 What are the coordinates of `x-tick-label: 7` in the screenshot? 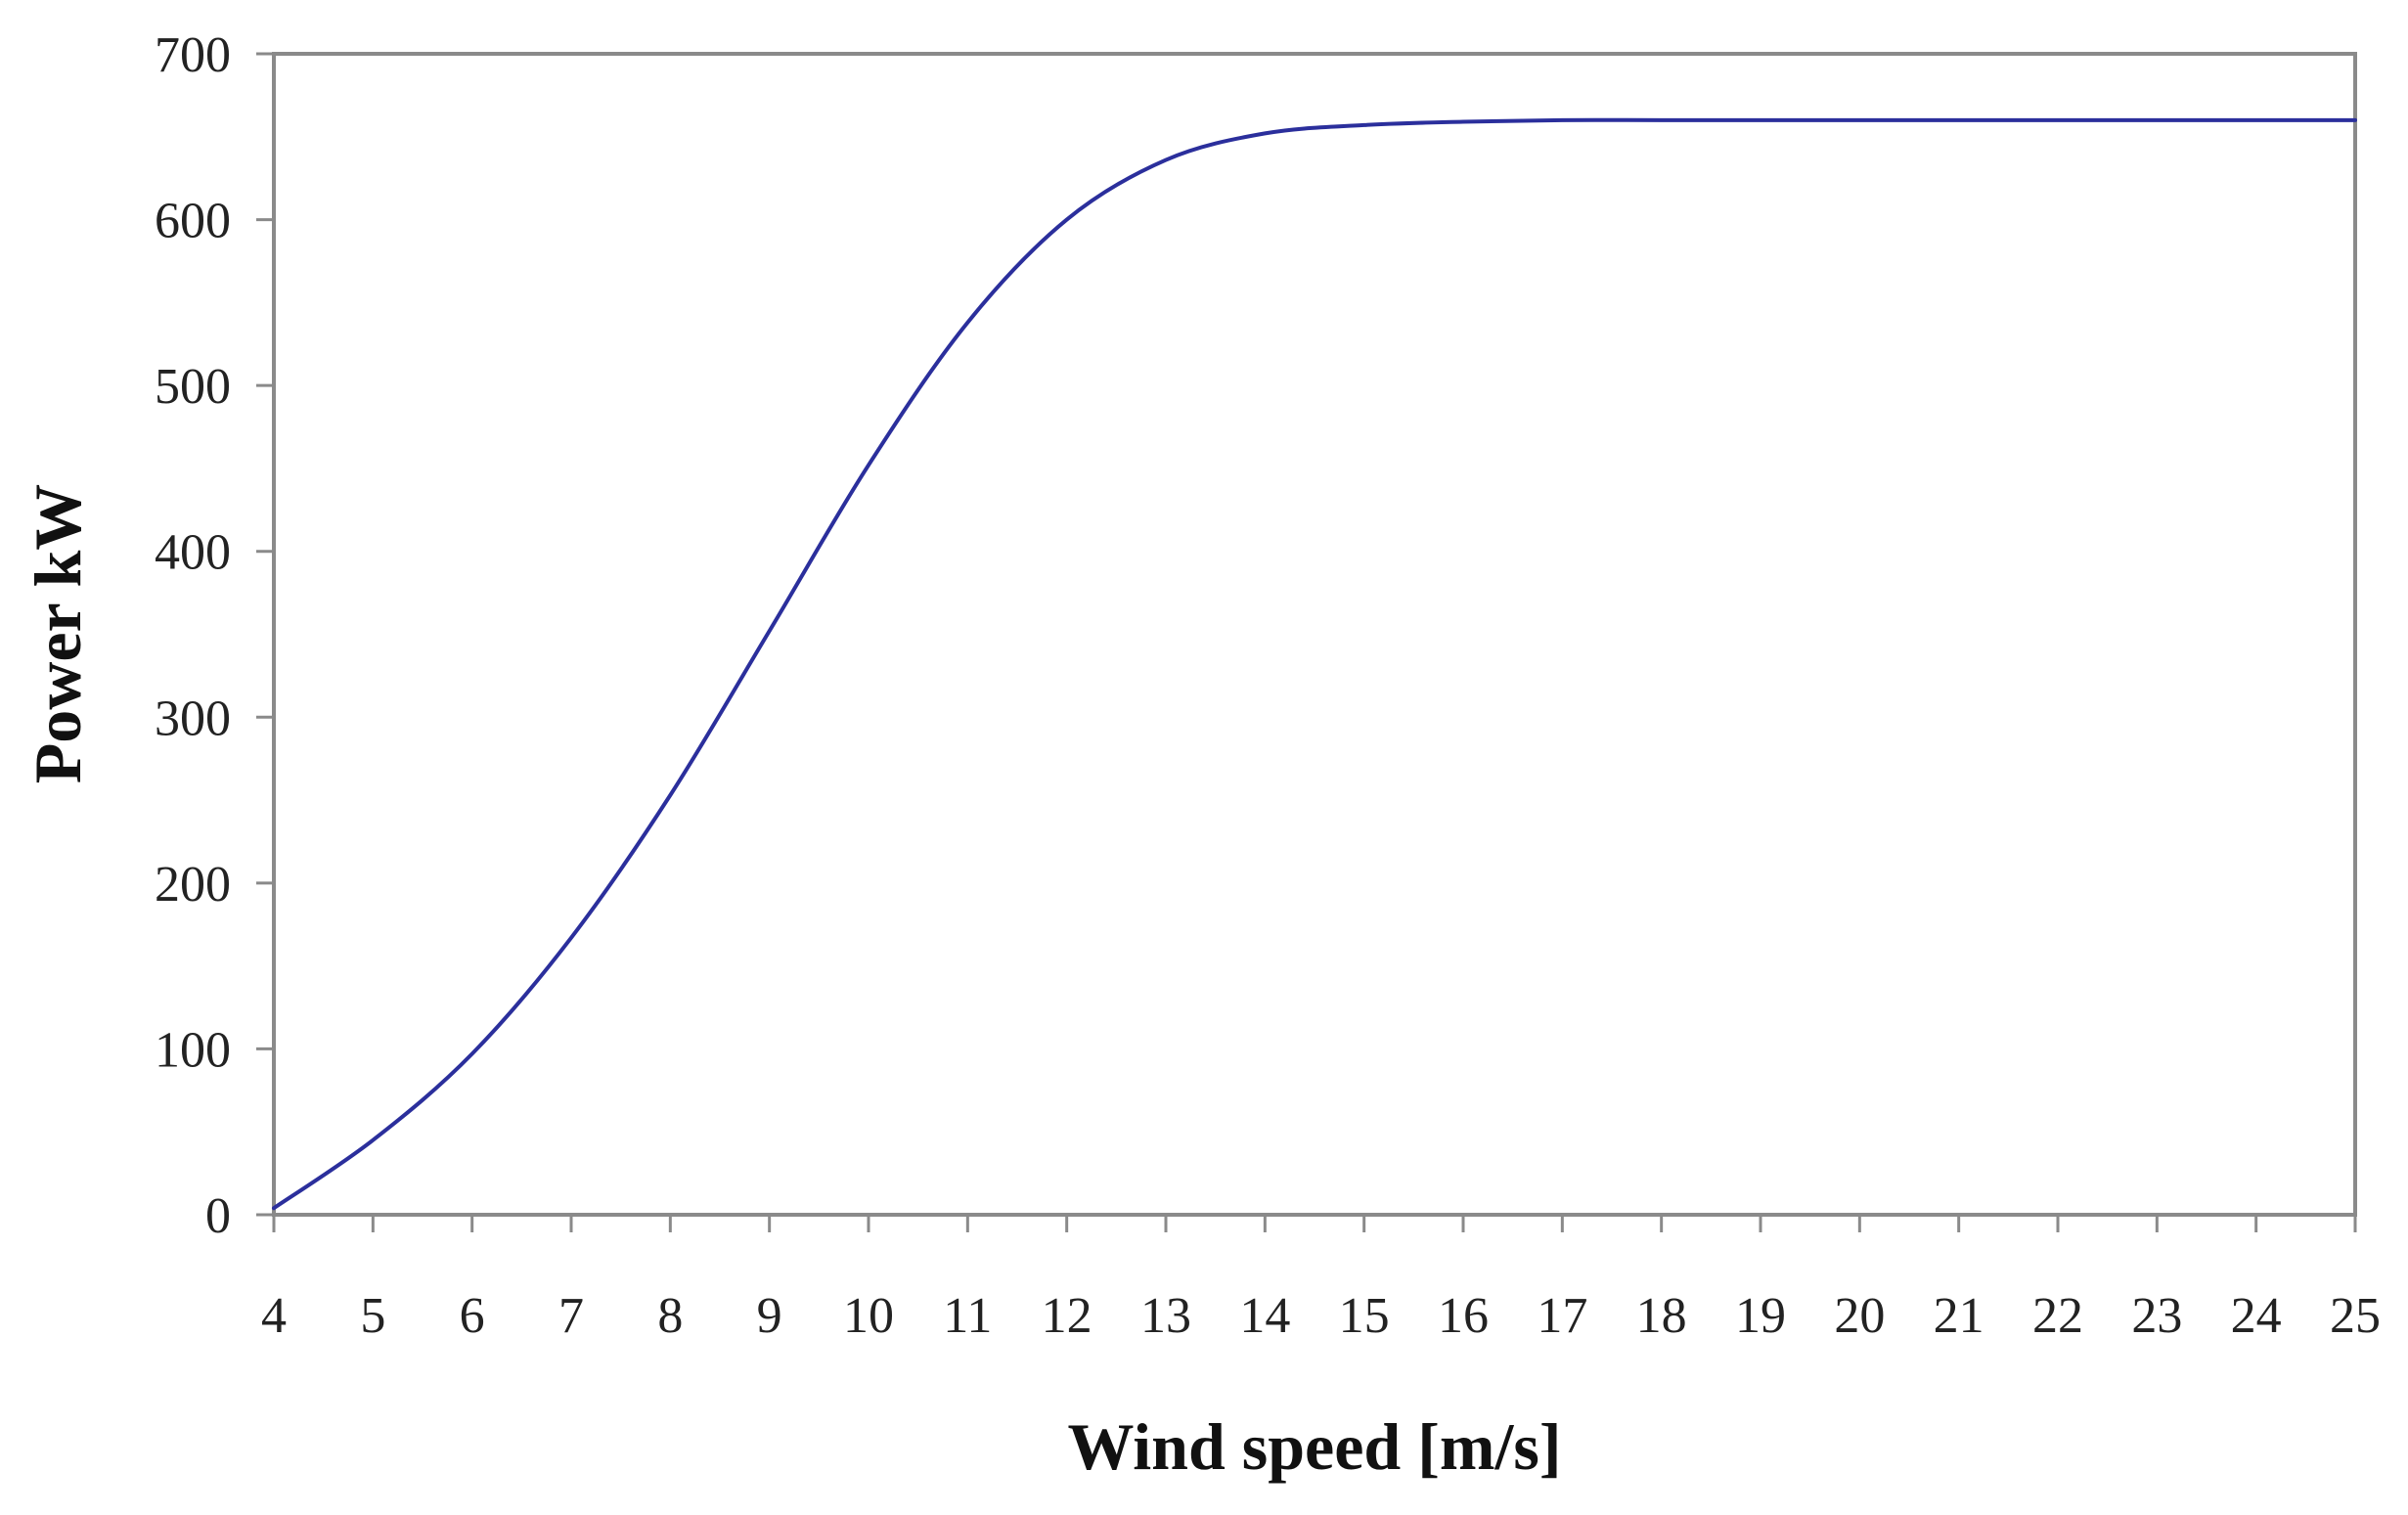 It's located at (571, 1316).